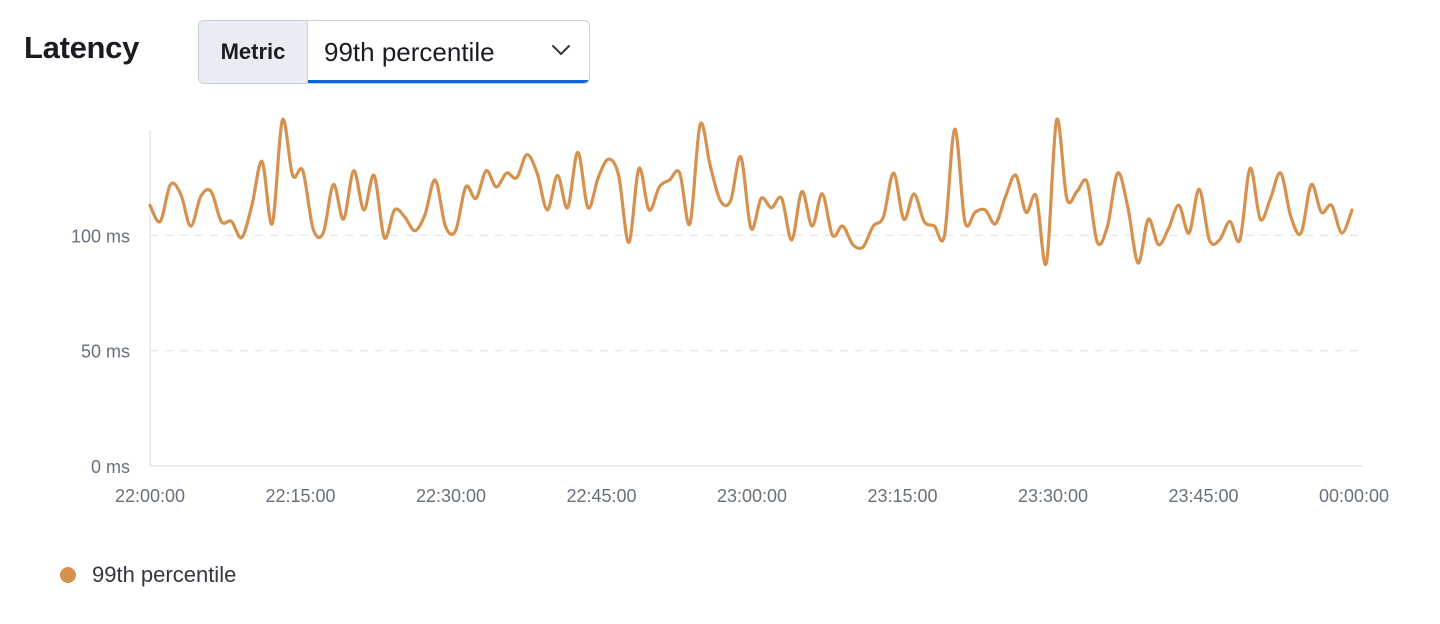 This screenshot has width=1440, height=624. I want to click on chart-legend: 99th percentile, so click(148, 575).